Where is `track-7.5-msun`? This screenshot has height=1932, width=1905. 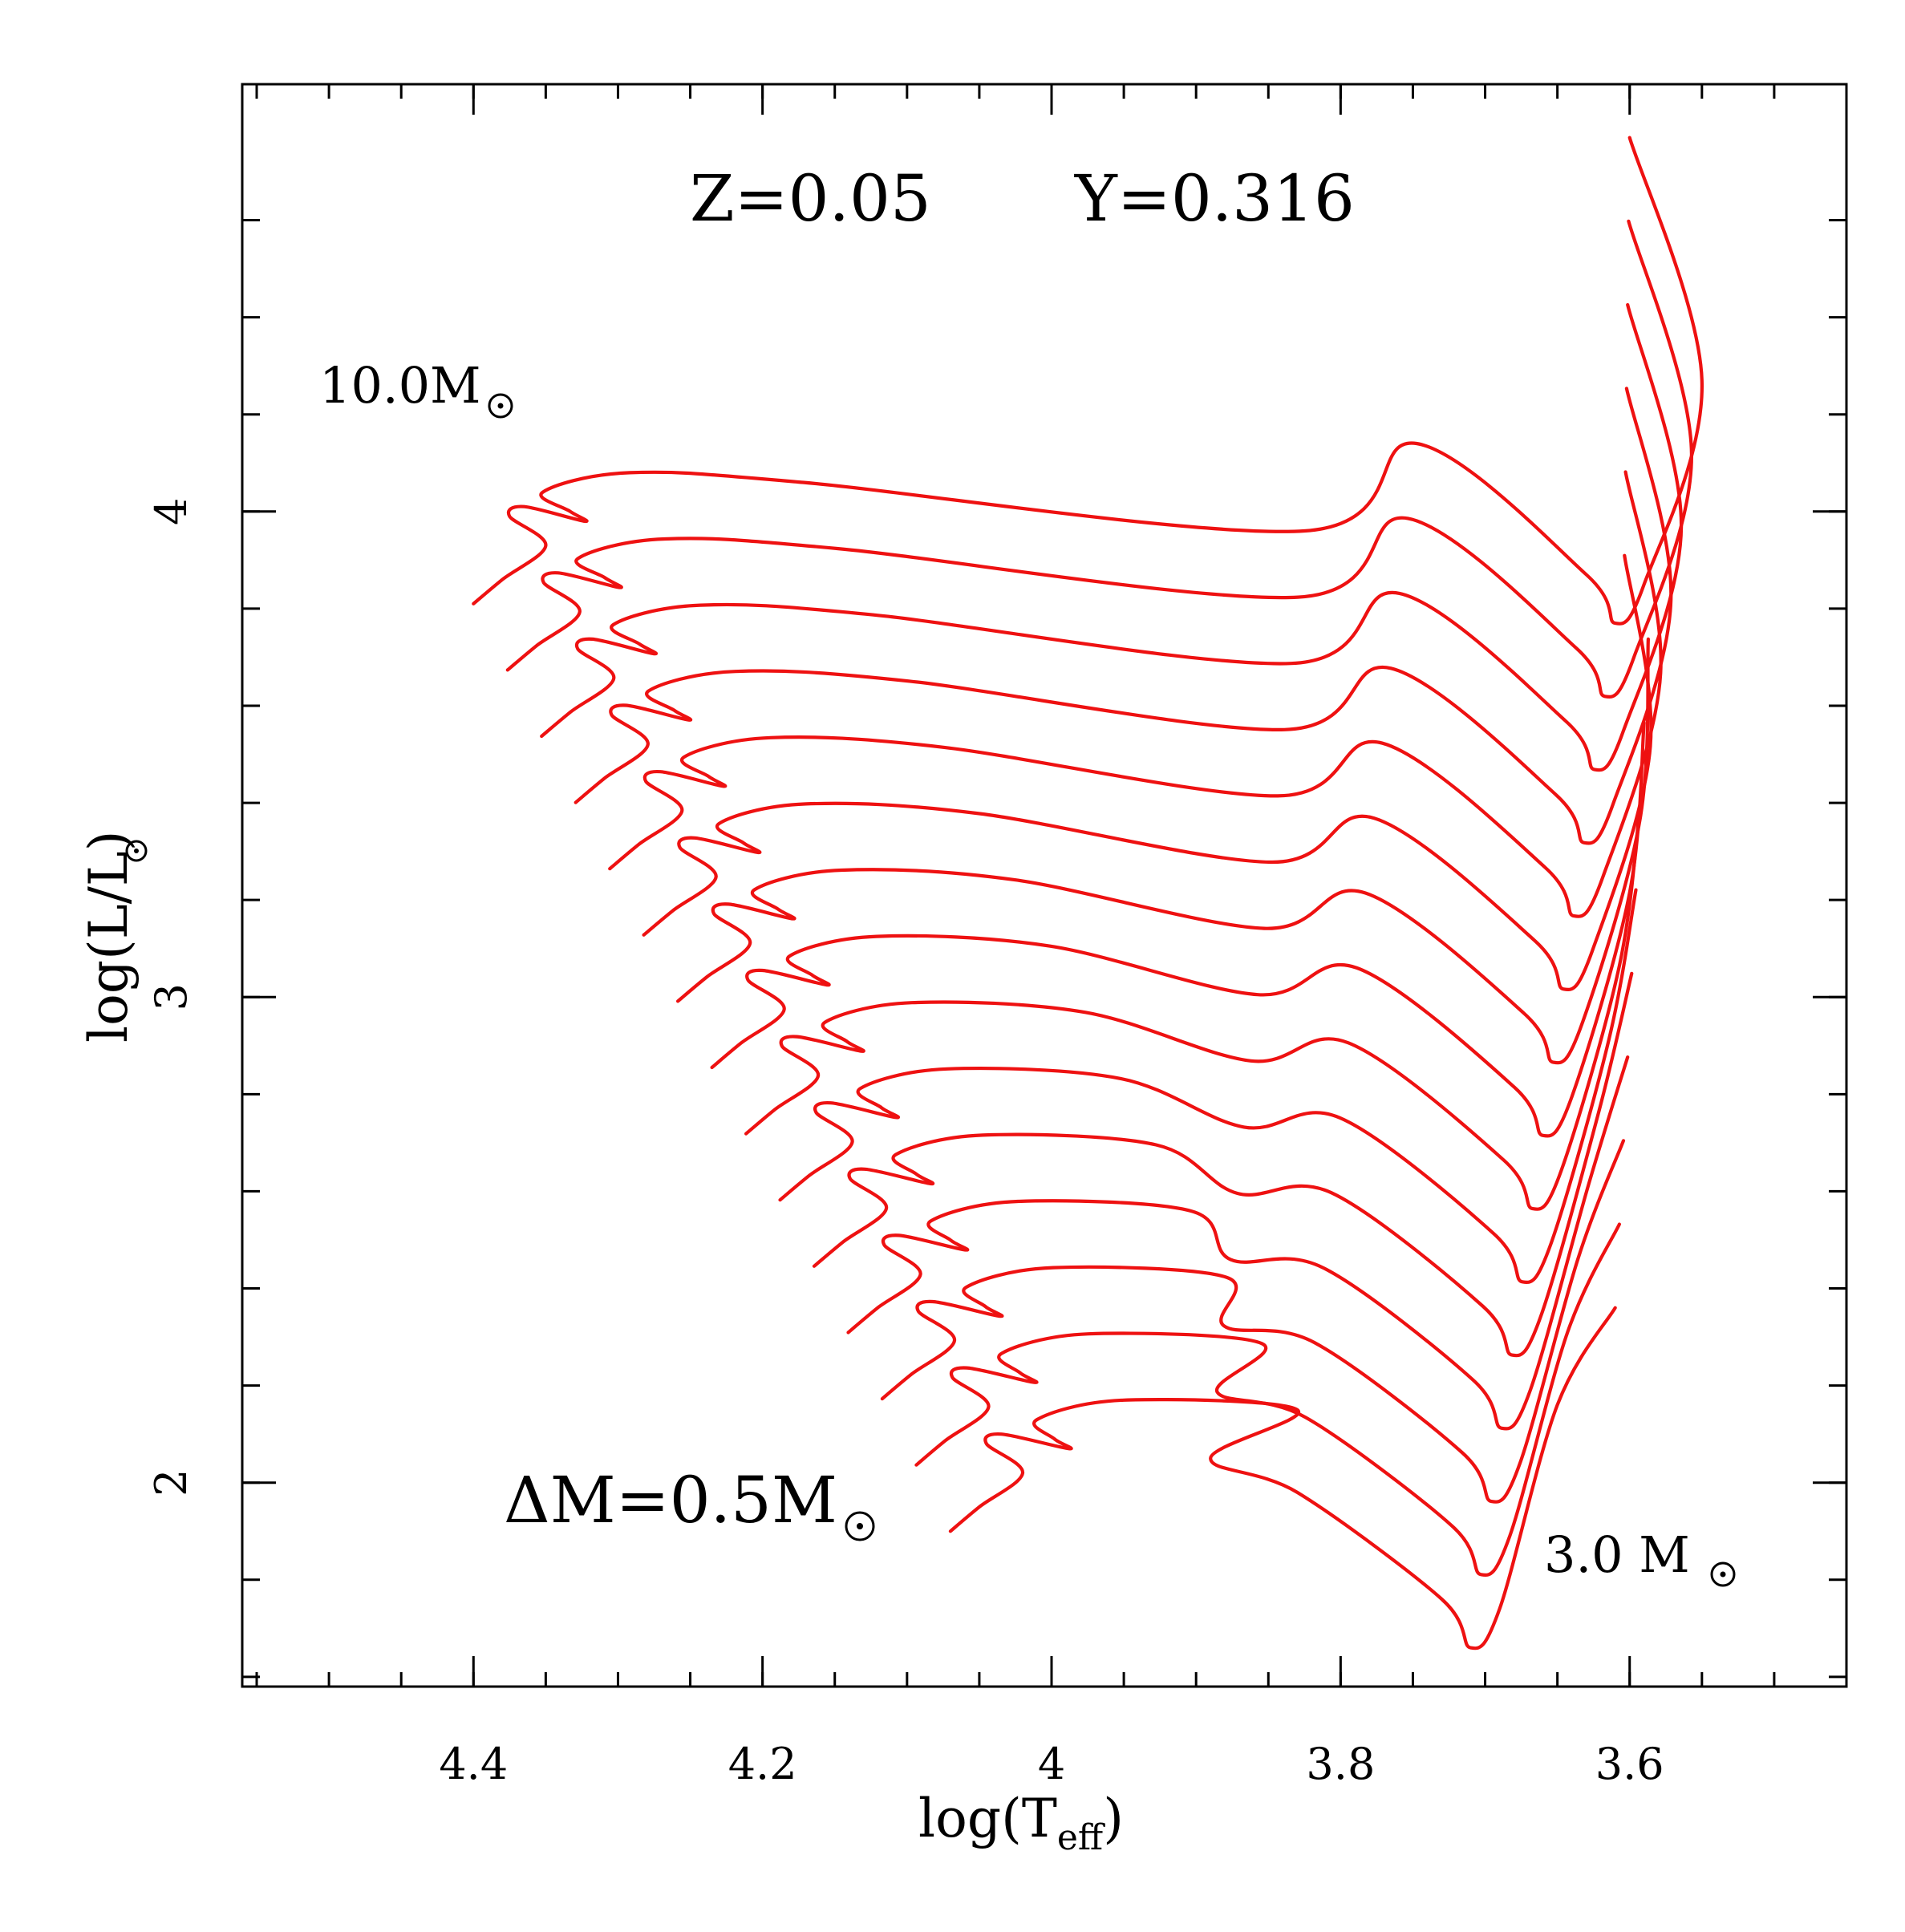
track-7.5-msun is located at coordinates (1148, 772).